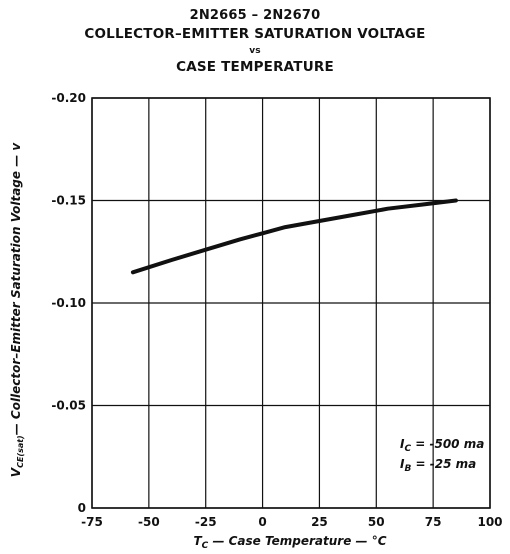  Describe the element at coordinates (447, 444) in the screenshot. I see `anno-ic-rest: = -500 ma` at that location.